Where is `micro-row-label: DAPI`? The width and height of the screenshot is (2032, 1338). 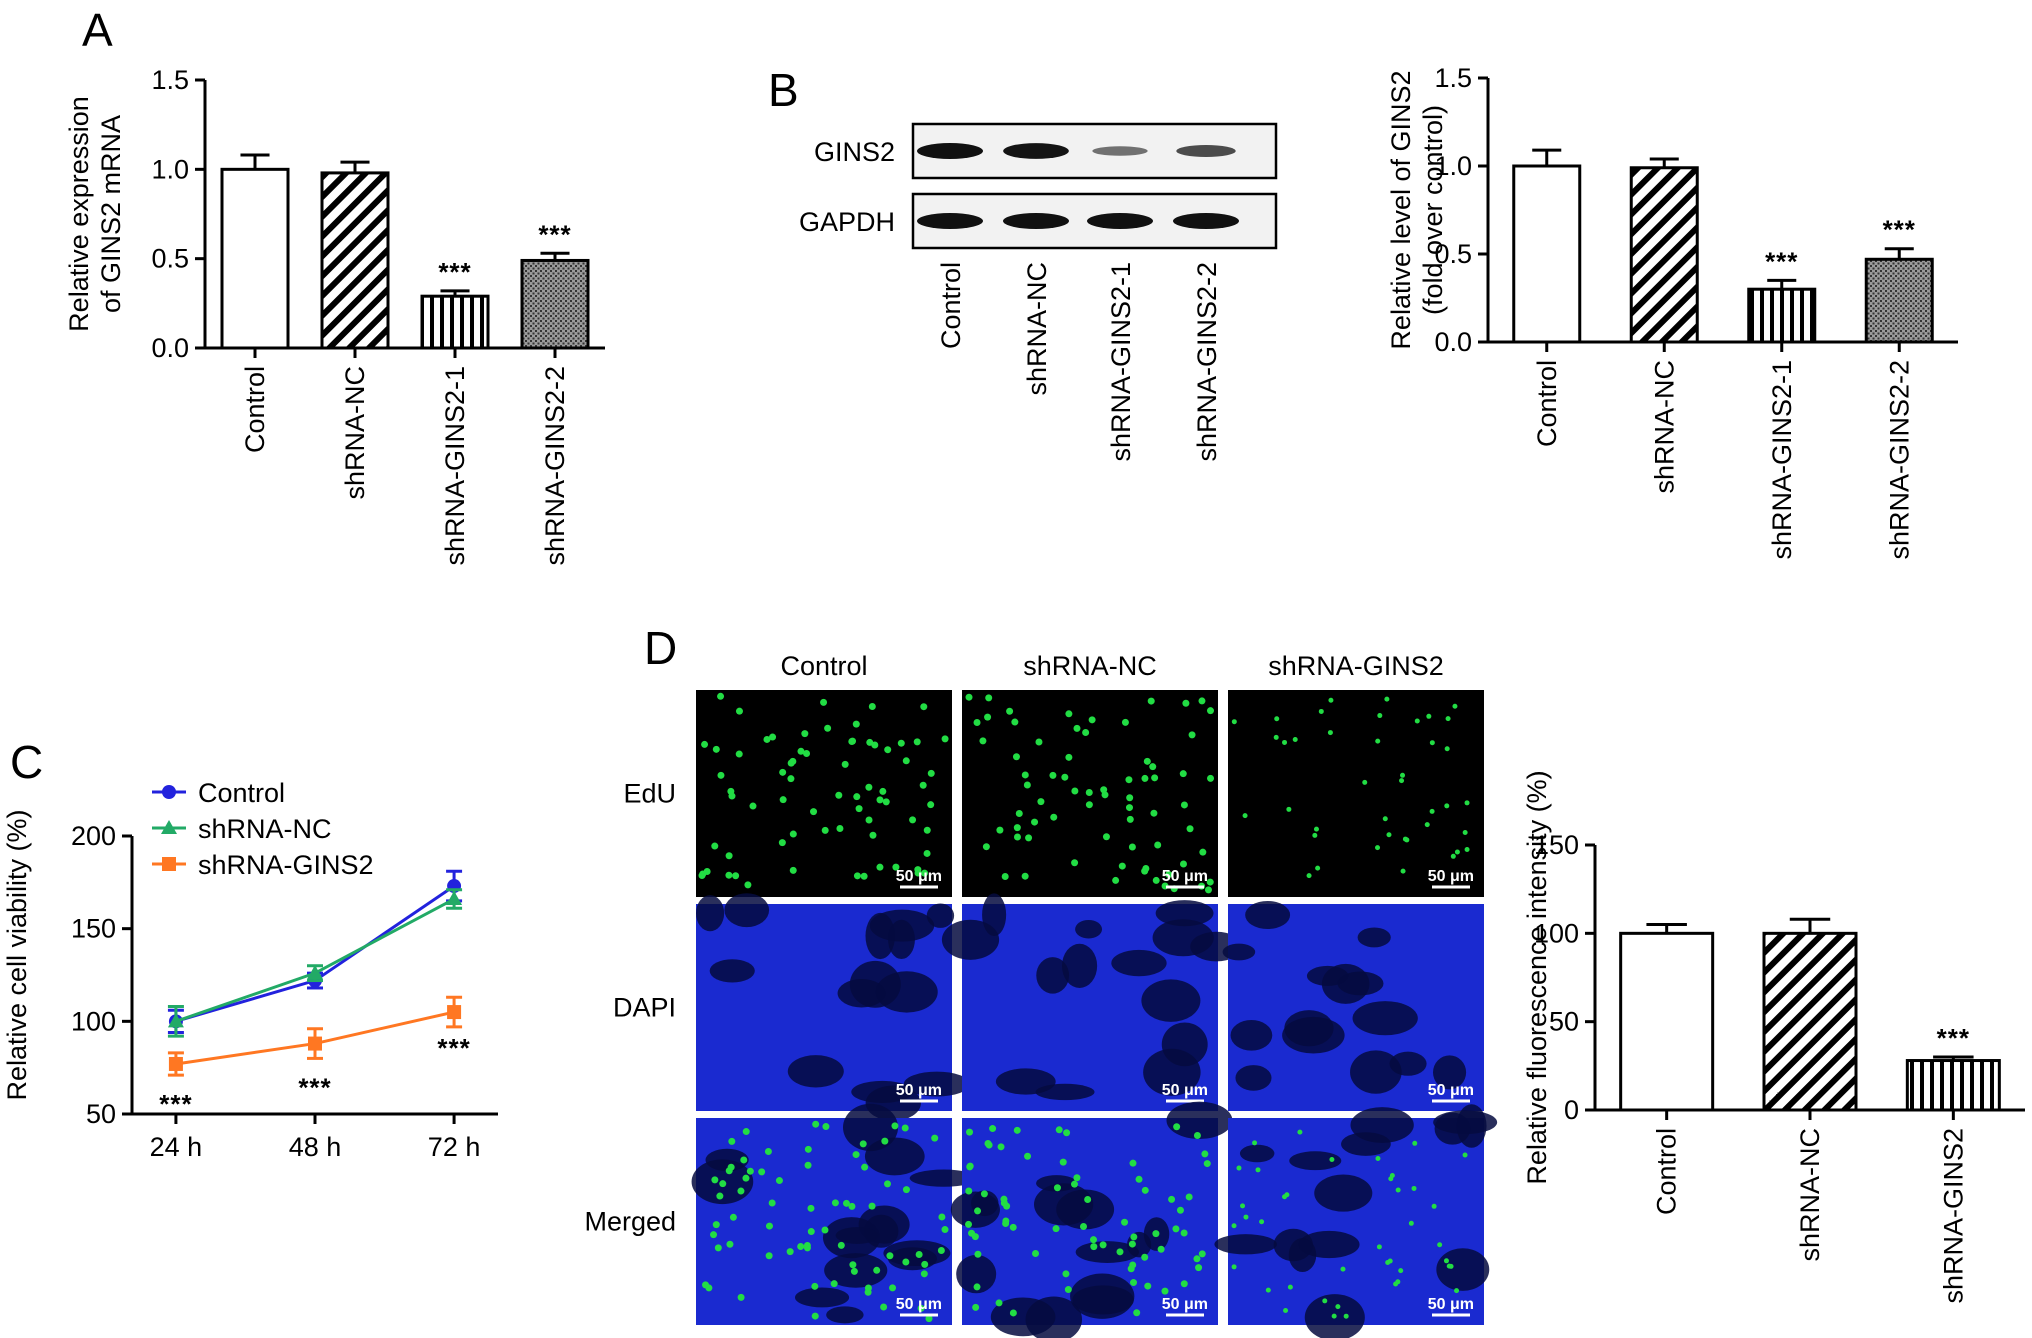 micro-row-label: DAPI is located at coordinates (644, 1008).